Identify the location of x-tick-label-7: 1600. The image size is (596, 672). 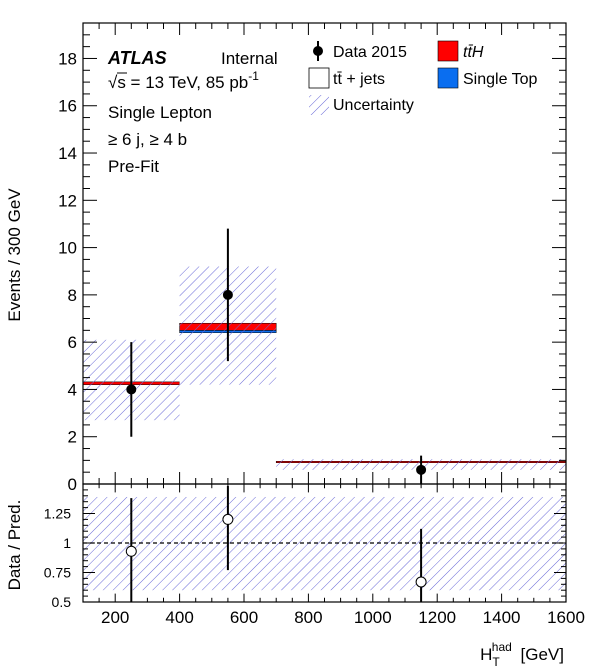
(566, 617).